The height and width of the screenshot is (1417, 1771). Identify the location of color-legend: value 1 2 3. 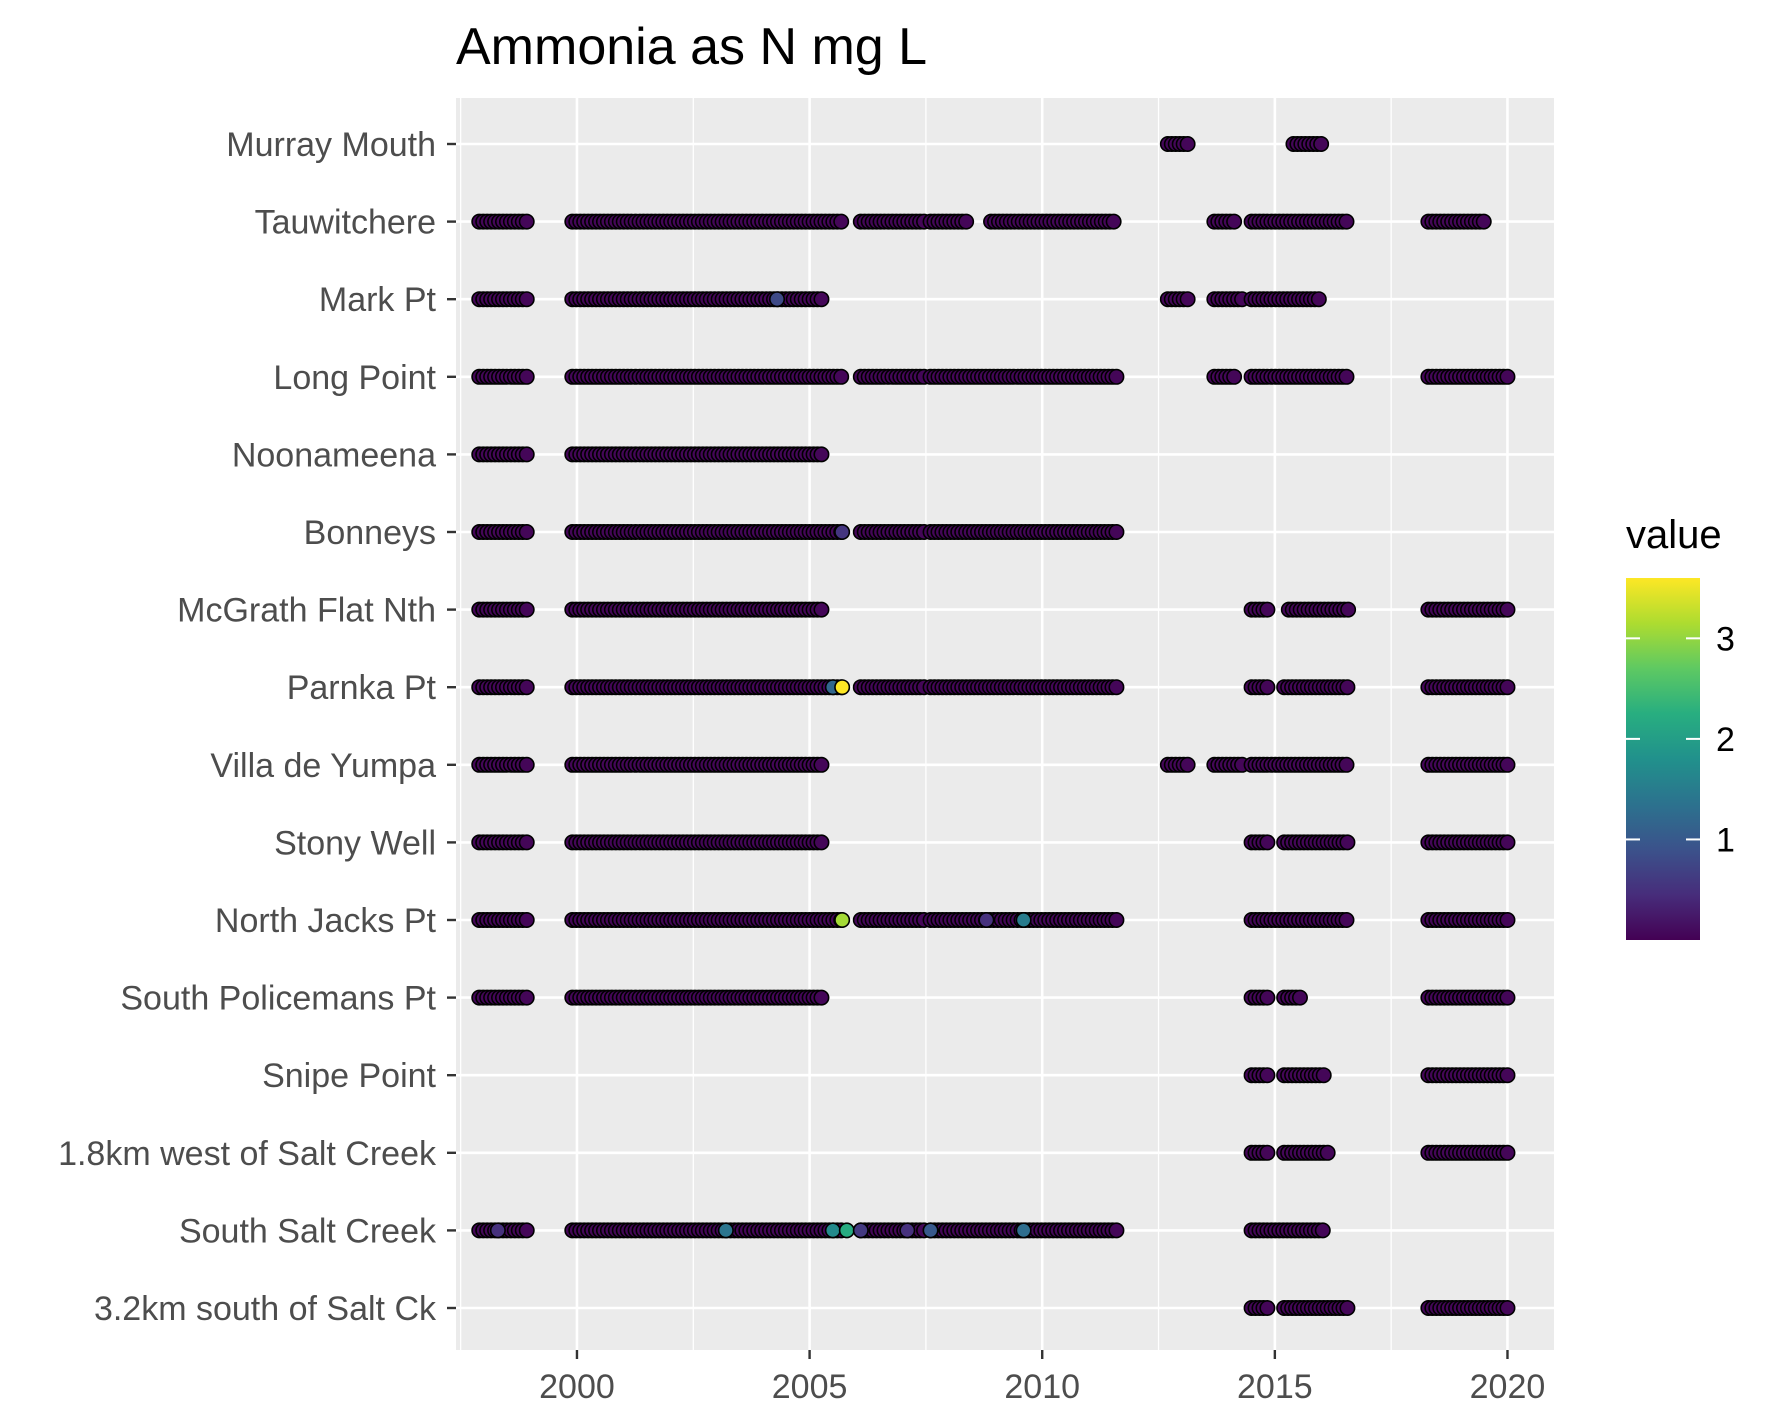
(1680, 726).